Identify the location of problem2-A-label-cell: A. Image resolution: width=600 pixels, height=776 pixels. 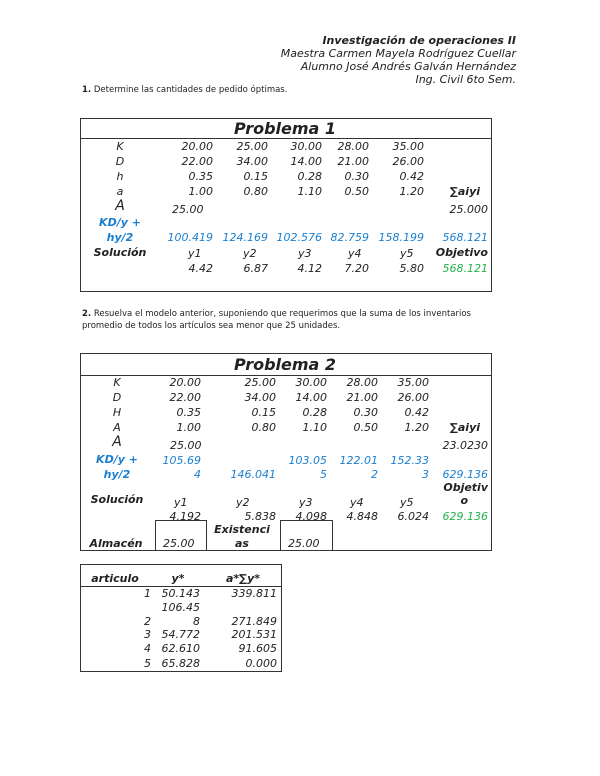
(117, 442).